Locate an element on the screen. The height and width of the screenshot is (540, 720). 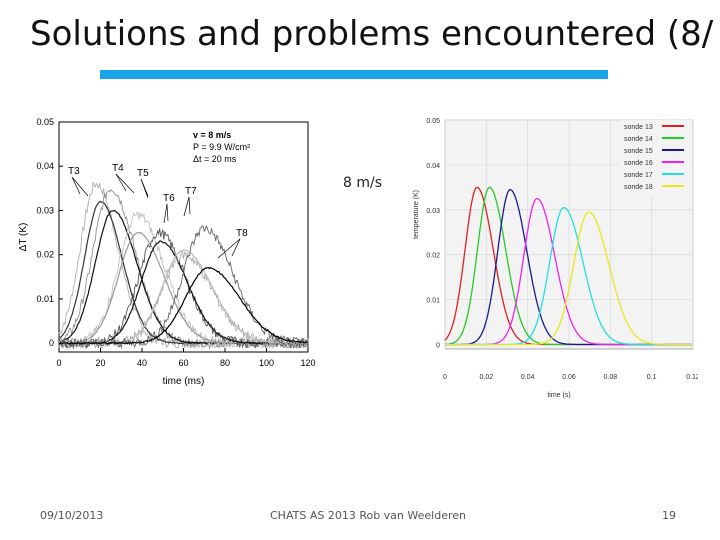
x-tick-label: 80 is located at coordinates (225, 363).